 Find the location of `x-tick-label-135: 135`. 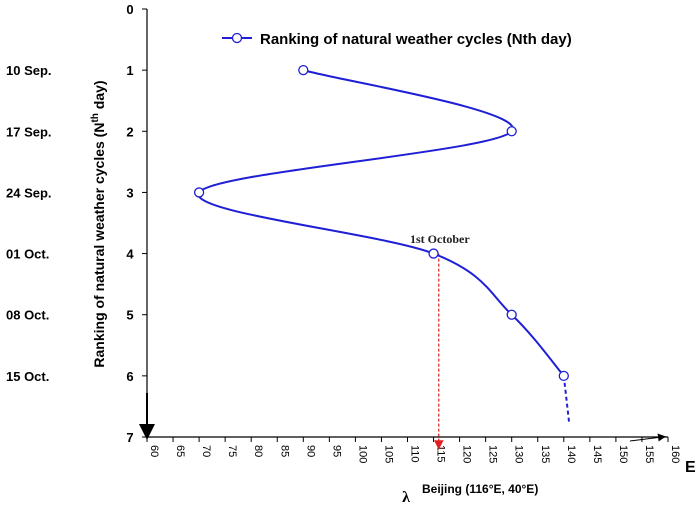

x-tick-label-135: 135 is located at coordinates (545, 454).